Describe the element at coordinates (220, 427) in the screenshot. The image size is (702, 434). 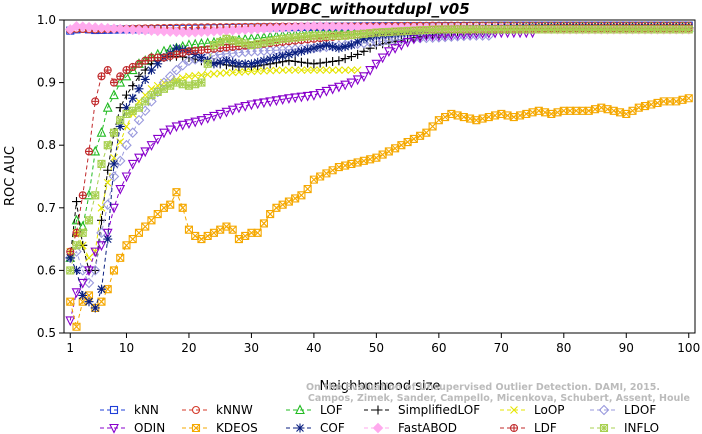
I see `legend-item-kdeos: KDEOS` at that location.